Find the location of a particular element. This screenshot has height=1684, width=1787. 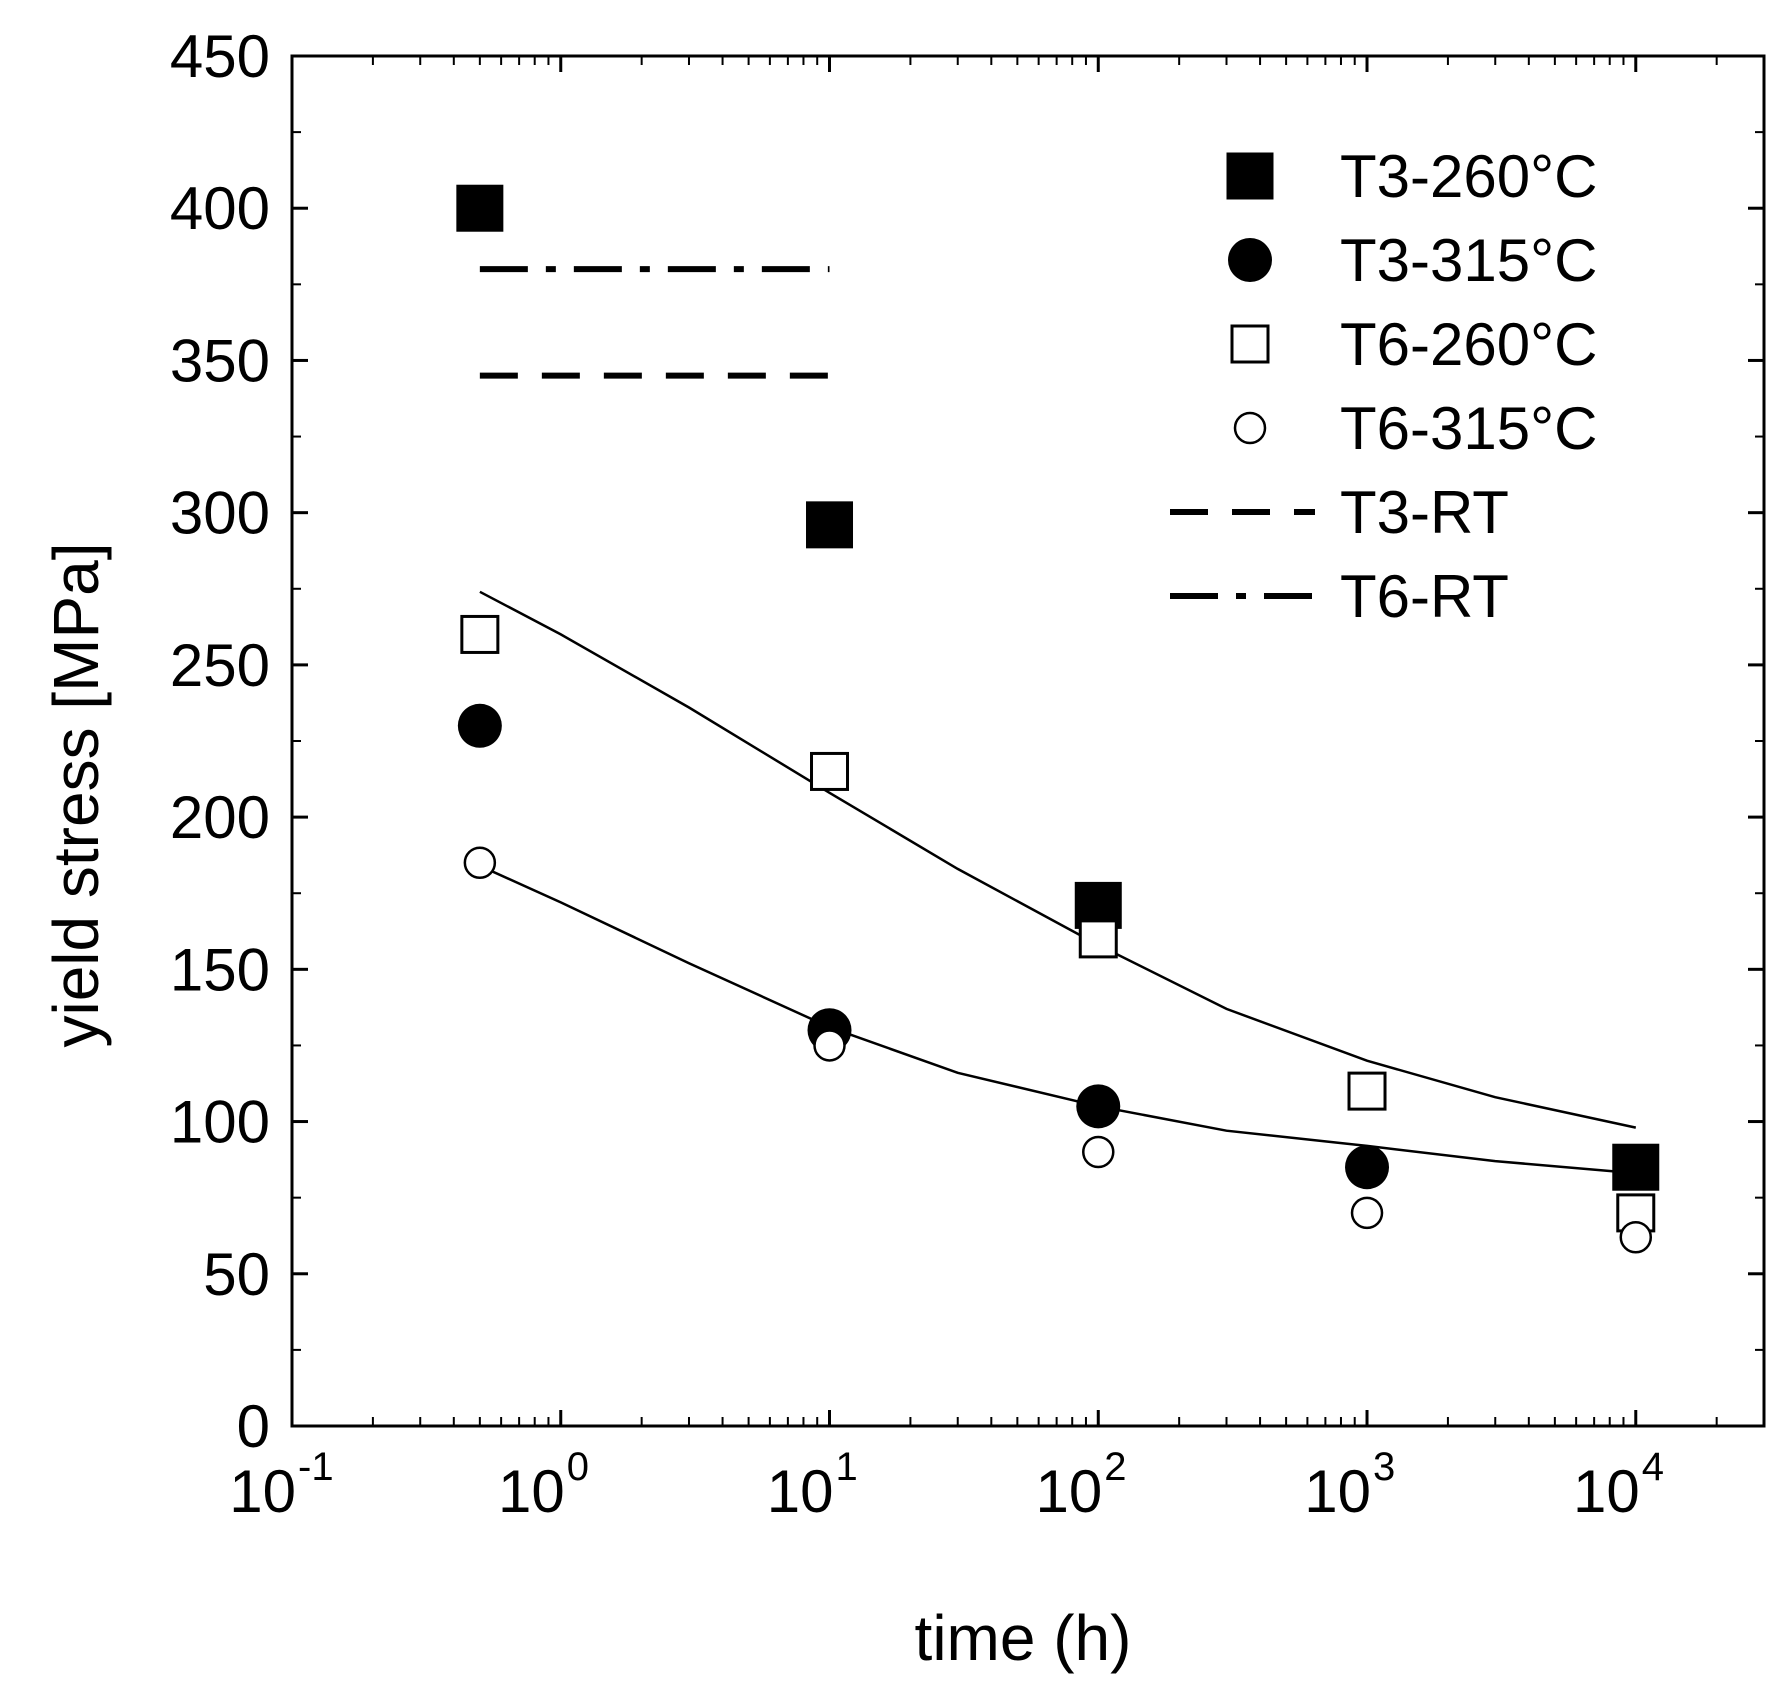

y-tick-label: 50 is located at coordinates (236, 1274).